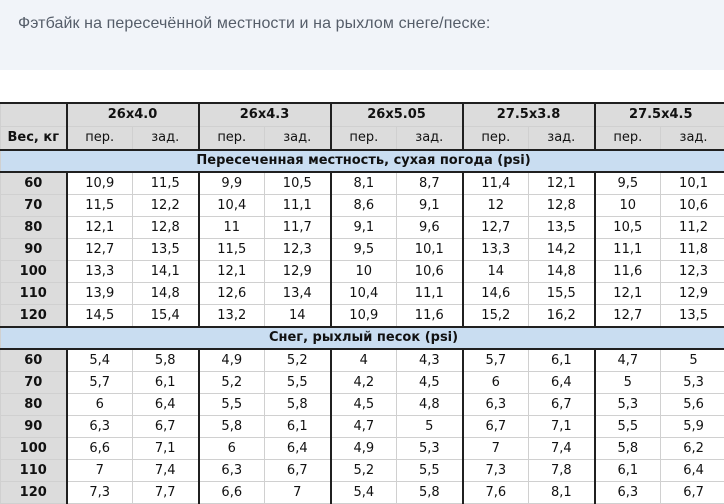  I want to click on front-pressure-cell: 5,8, so click(232, 427).